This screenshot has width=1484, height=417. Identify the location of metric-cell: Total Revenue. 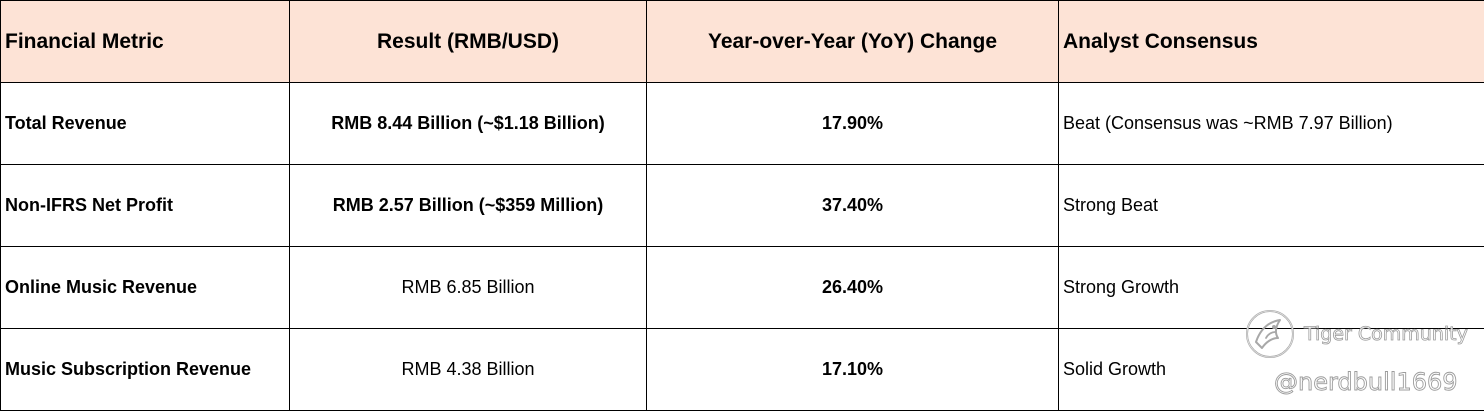
(145, 123).